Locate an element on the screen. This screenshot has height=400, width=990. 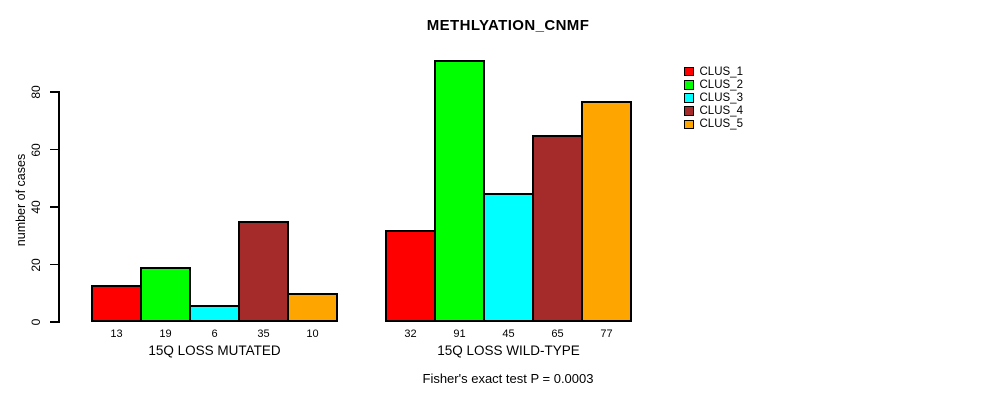
bar-value-label: 10 is located at coordinates (312, 334).